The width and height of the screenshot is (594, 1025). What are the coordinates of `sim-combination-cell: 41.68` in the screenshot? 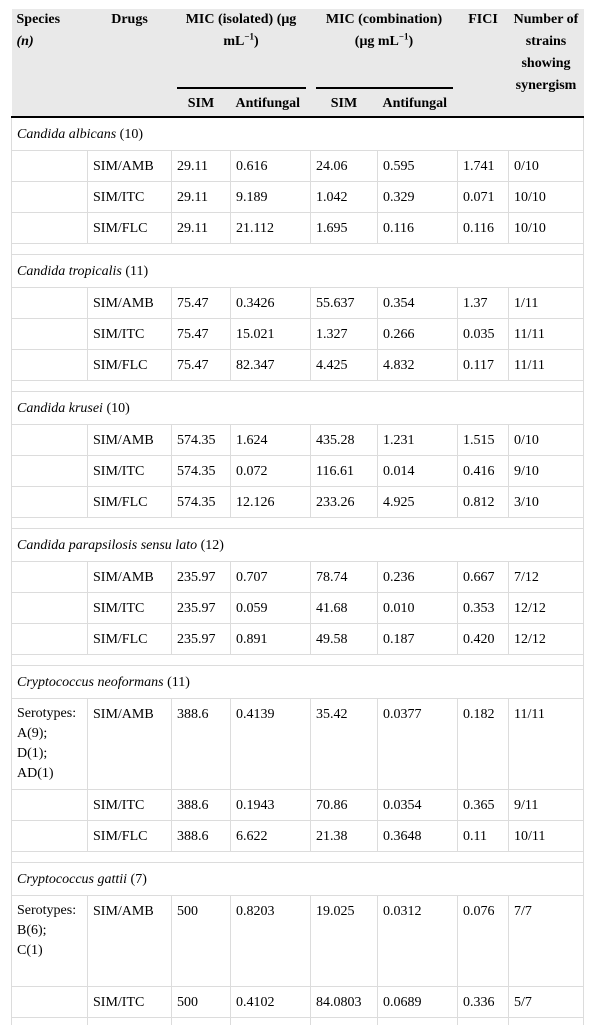 It's located at (344, 608).